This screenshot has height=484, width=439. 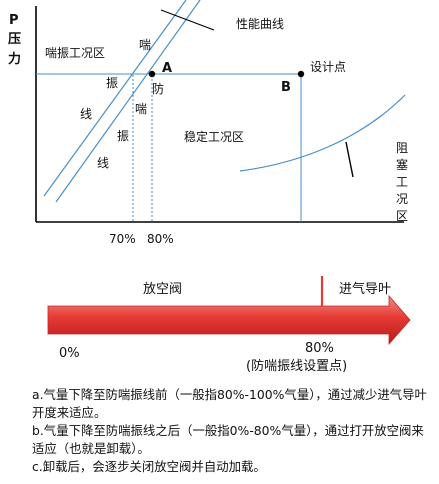 What do you see at coordinates (286, 87) in the screenshot?
I see `point-b-label: B` at bounding box center [286, 87].